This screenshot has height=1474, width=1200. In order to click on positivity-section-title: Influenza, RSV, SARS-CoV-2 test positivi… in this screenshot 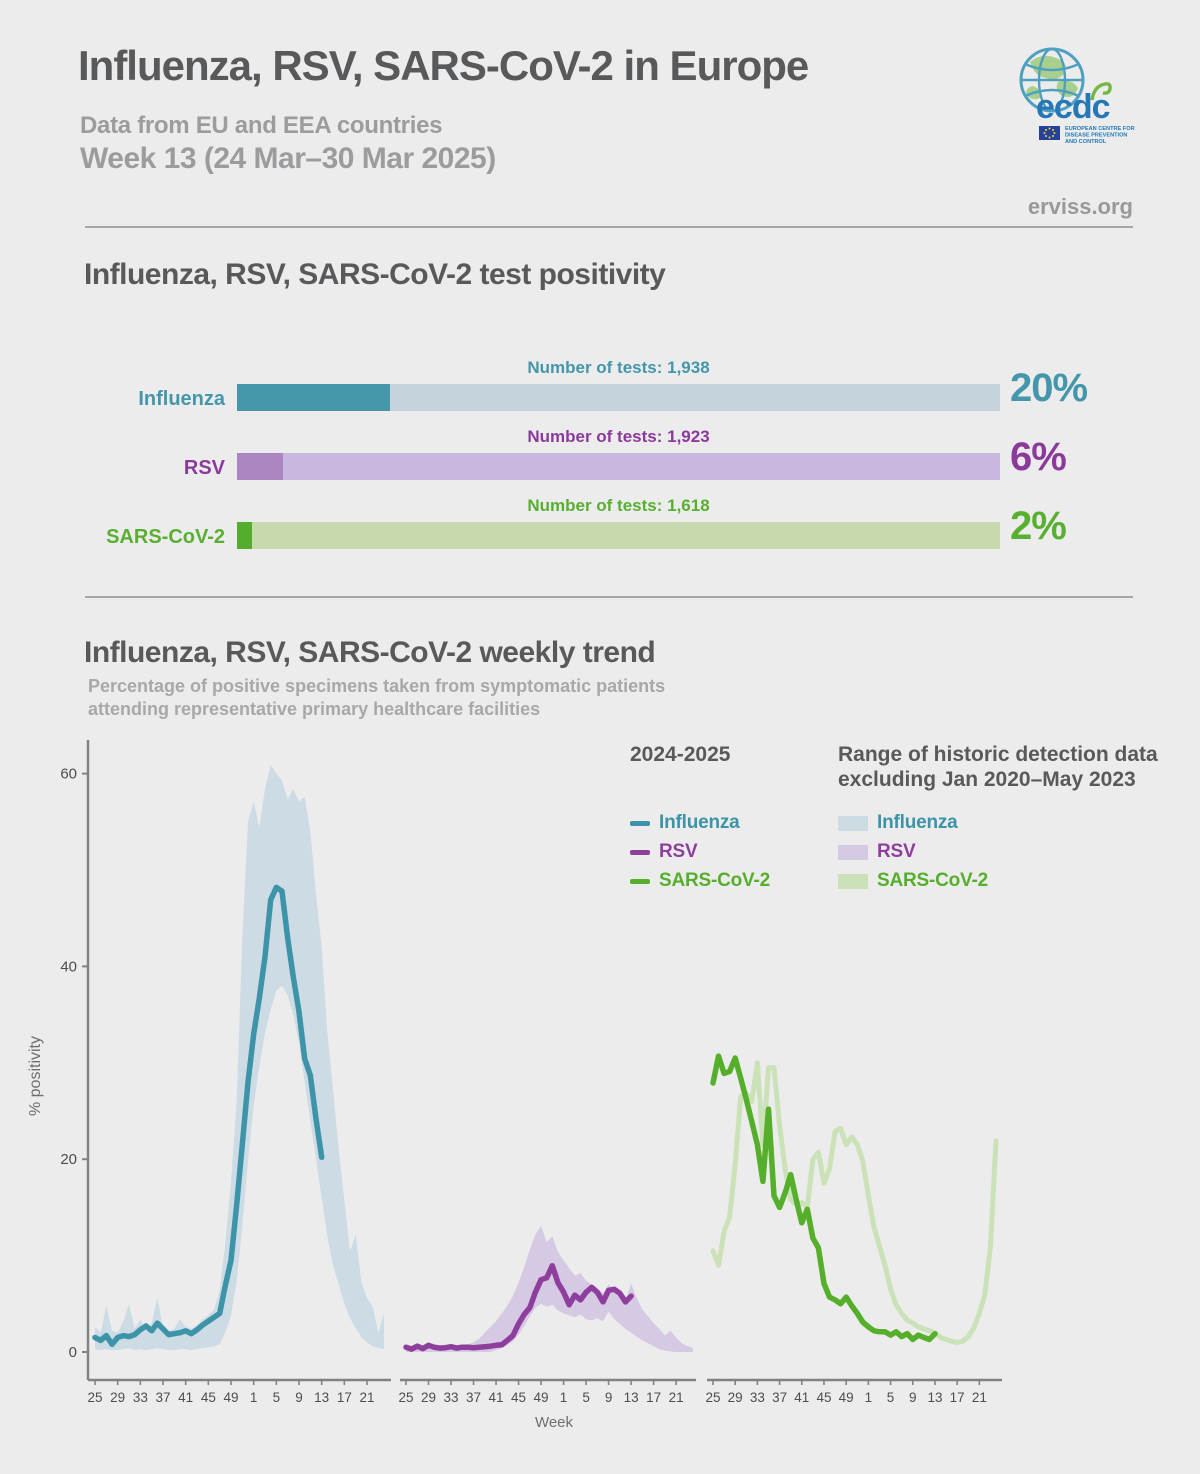, I will do `click(375, 274)`.